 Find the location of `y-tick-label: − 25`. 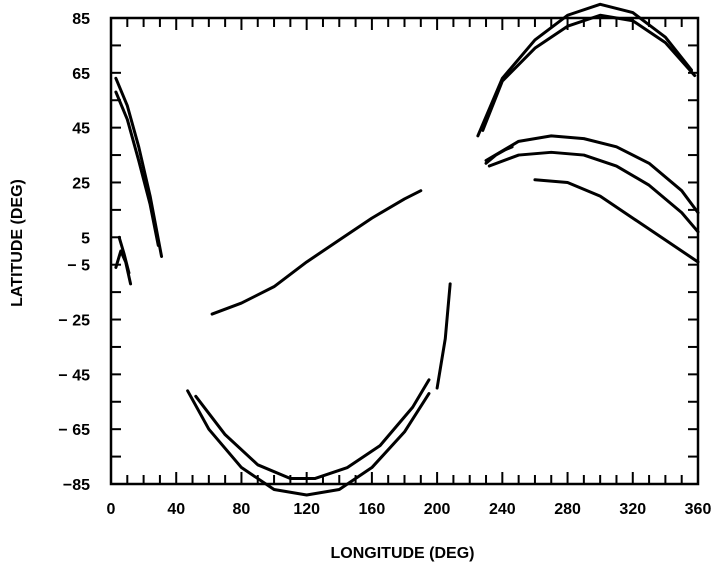

y-tick-label: − 25 is located at coordinates (74, 321).